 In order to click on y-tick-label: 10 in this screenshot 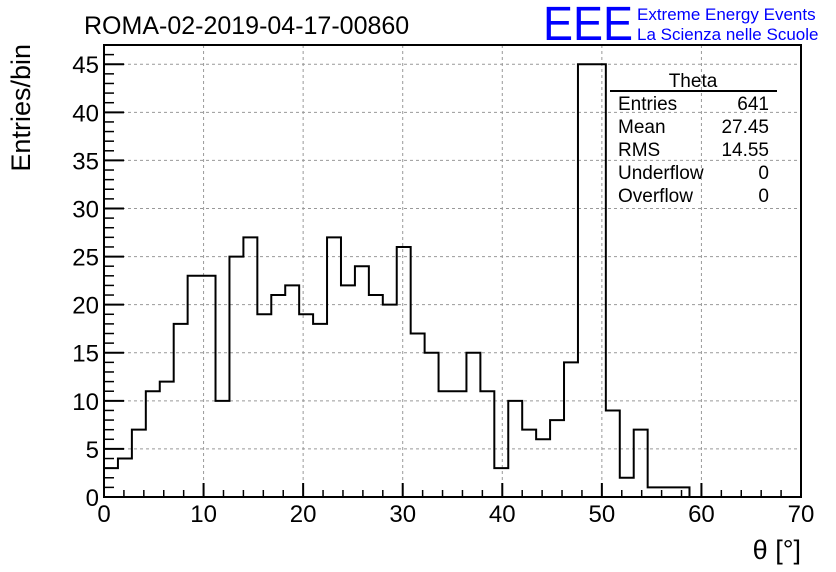, I will do `click(85, 402)`.